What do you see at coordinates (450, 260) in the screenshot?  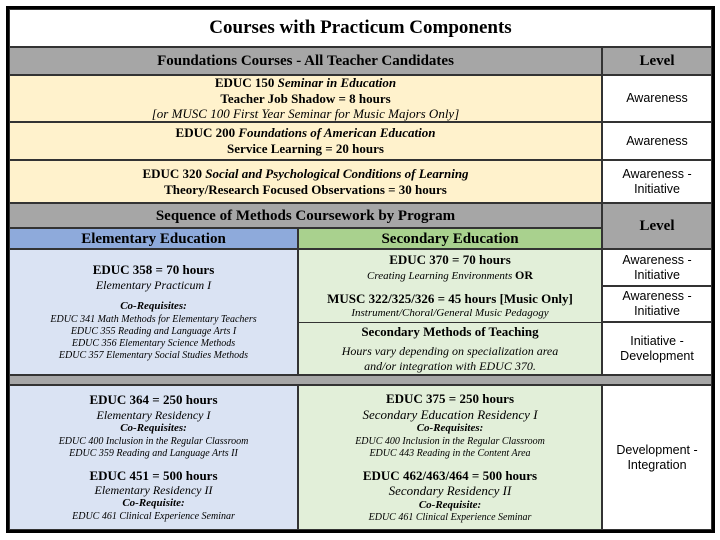 I see `course-title: EDUC 370 = 70 hours` at bounding box center [450, 260].